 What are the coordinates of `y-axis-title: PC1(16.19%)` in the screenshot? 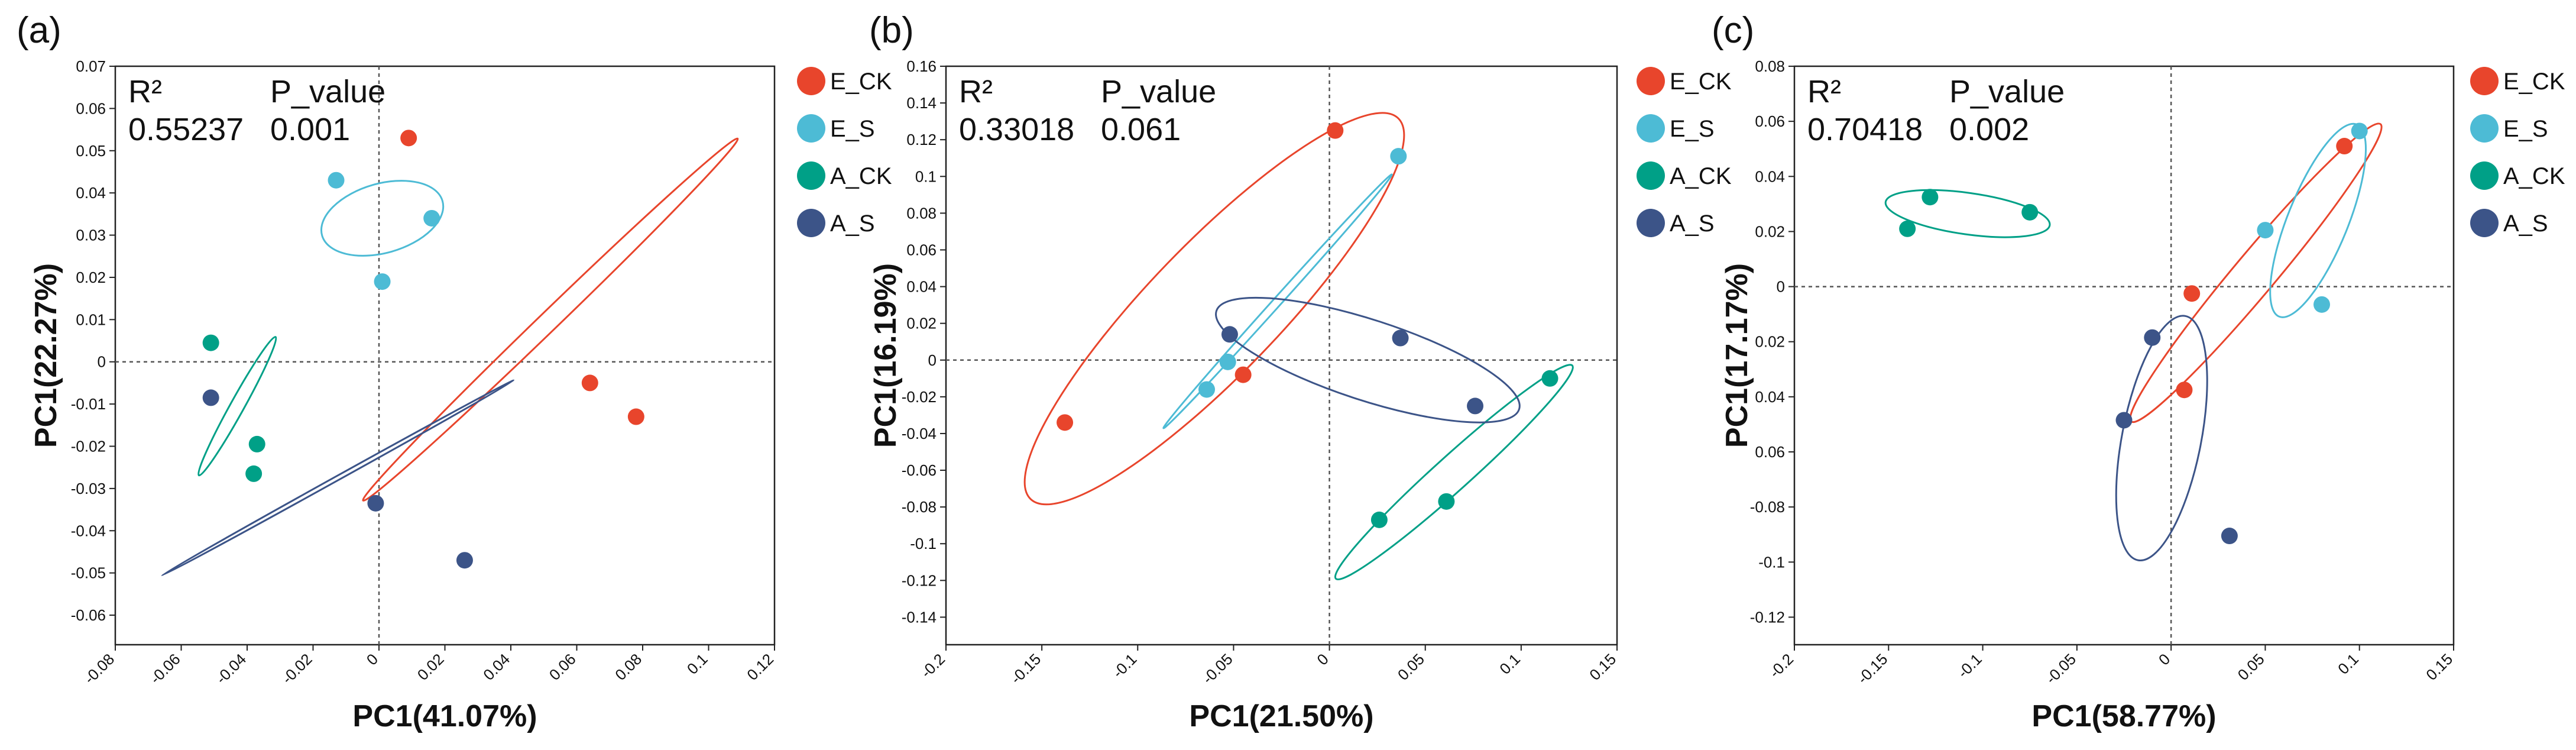 It's located at (886, 355).